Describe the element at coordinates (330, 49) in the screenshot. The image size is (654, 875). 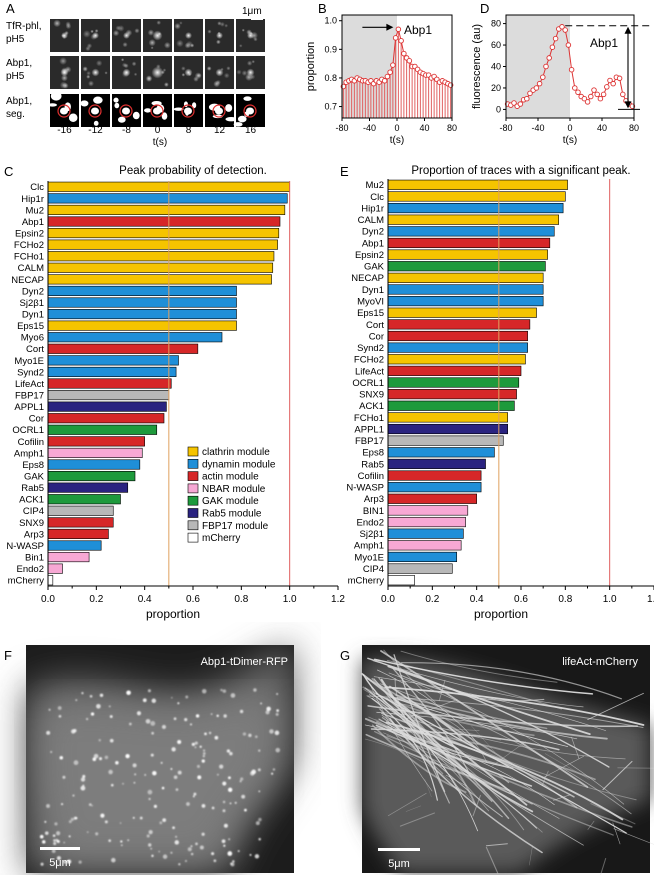
I see `y-tick-label: 0.9` at that location.